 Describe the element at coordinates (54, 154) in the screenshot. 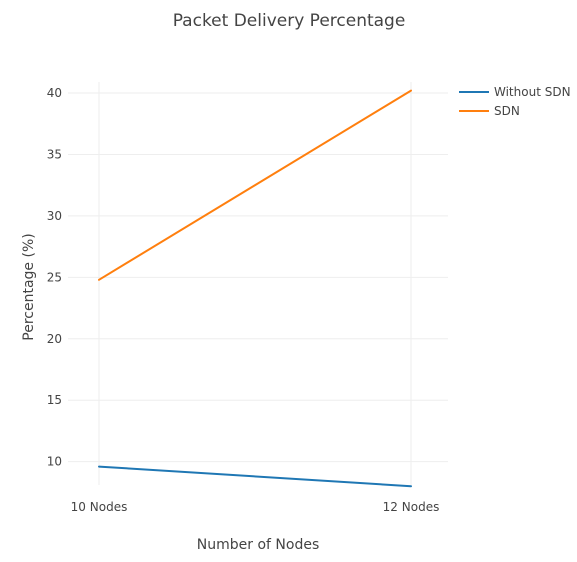

I see `y-tick-label: 35` at that location.